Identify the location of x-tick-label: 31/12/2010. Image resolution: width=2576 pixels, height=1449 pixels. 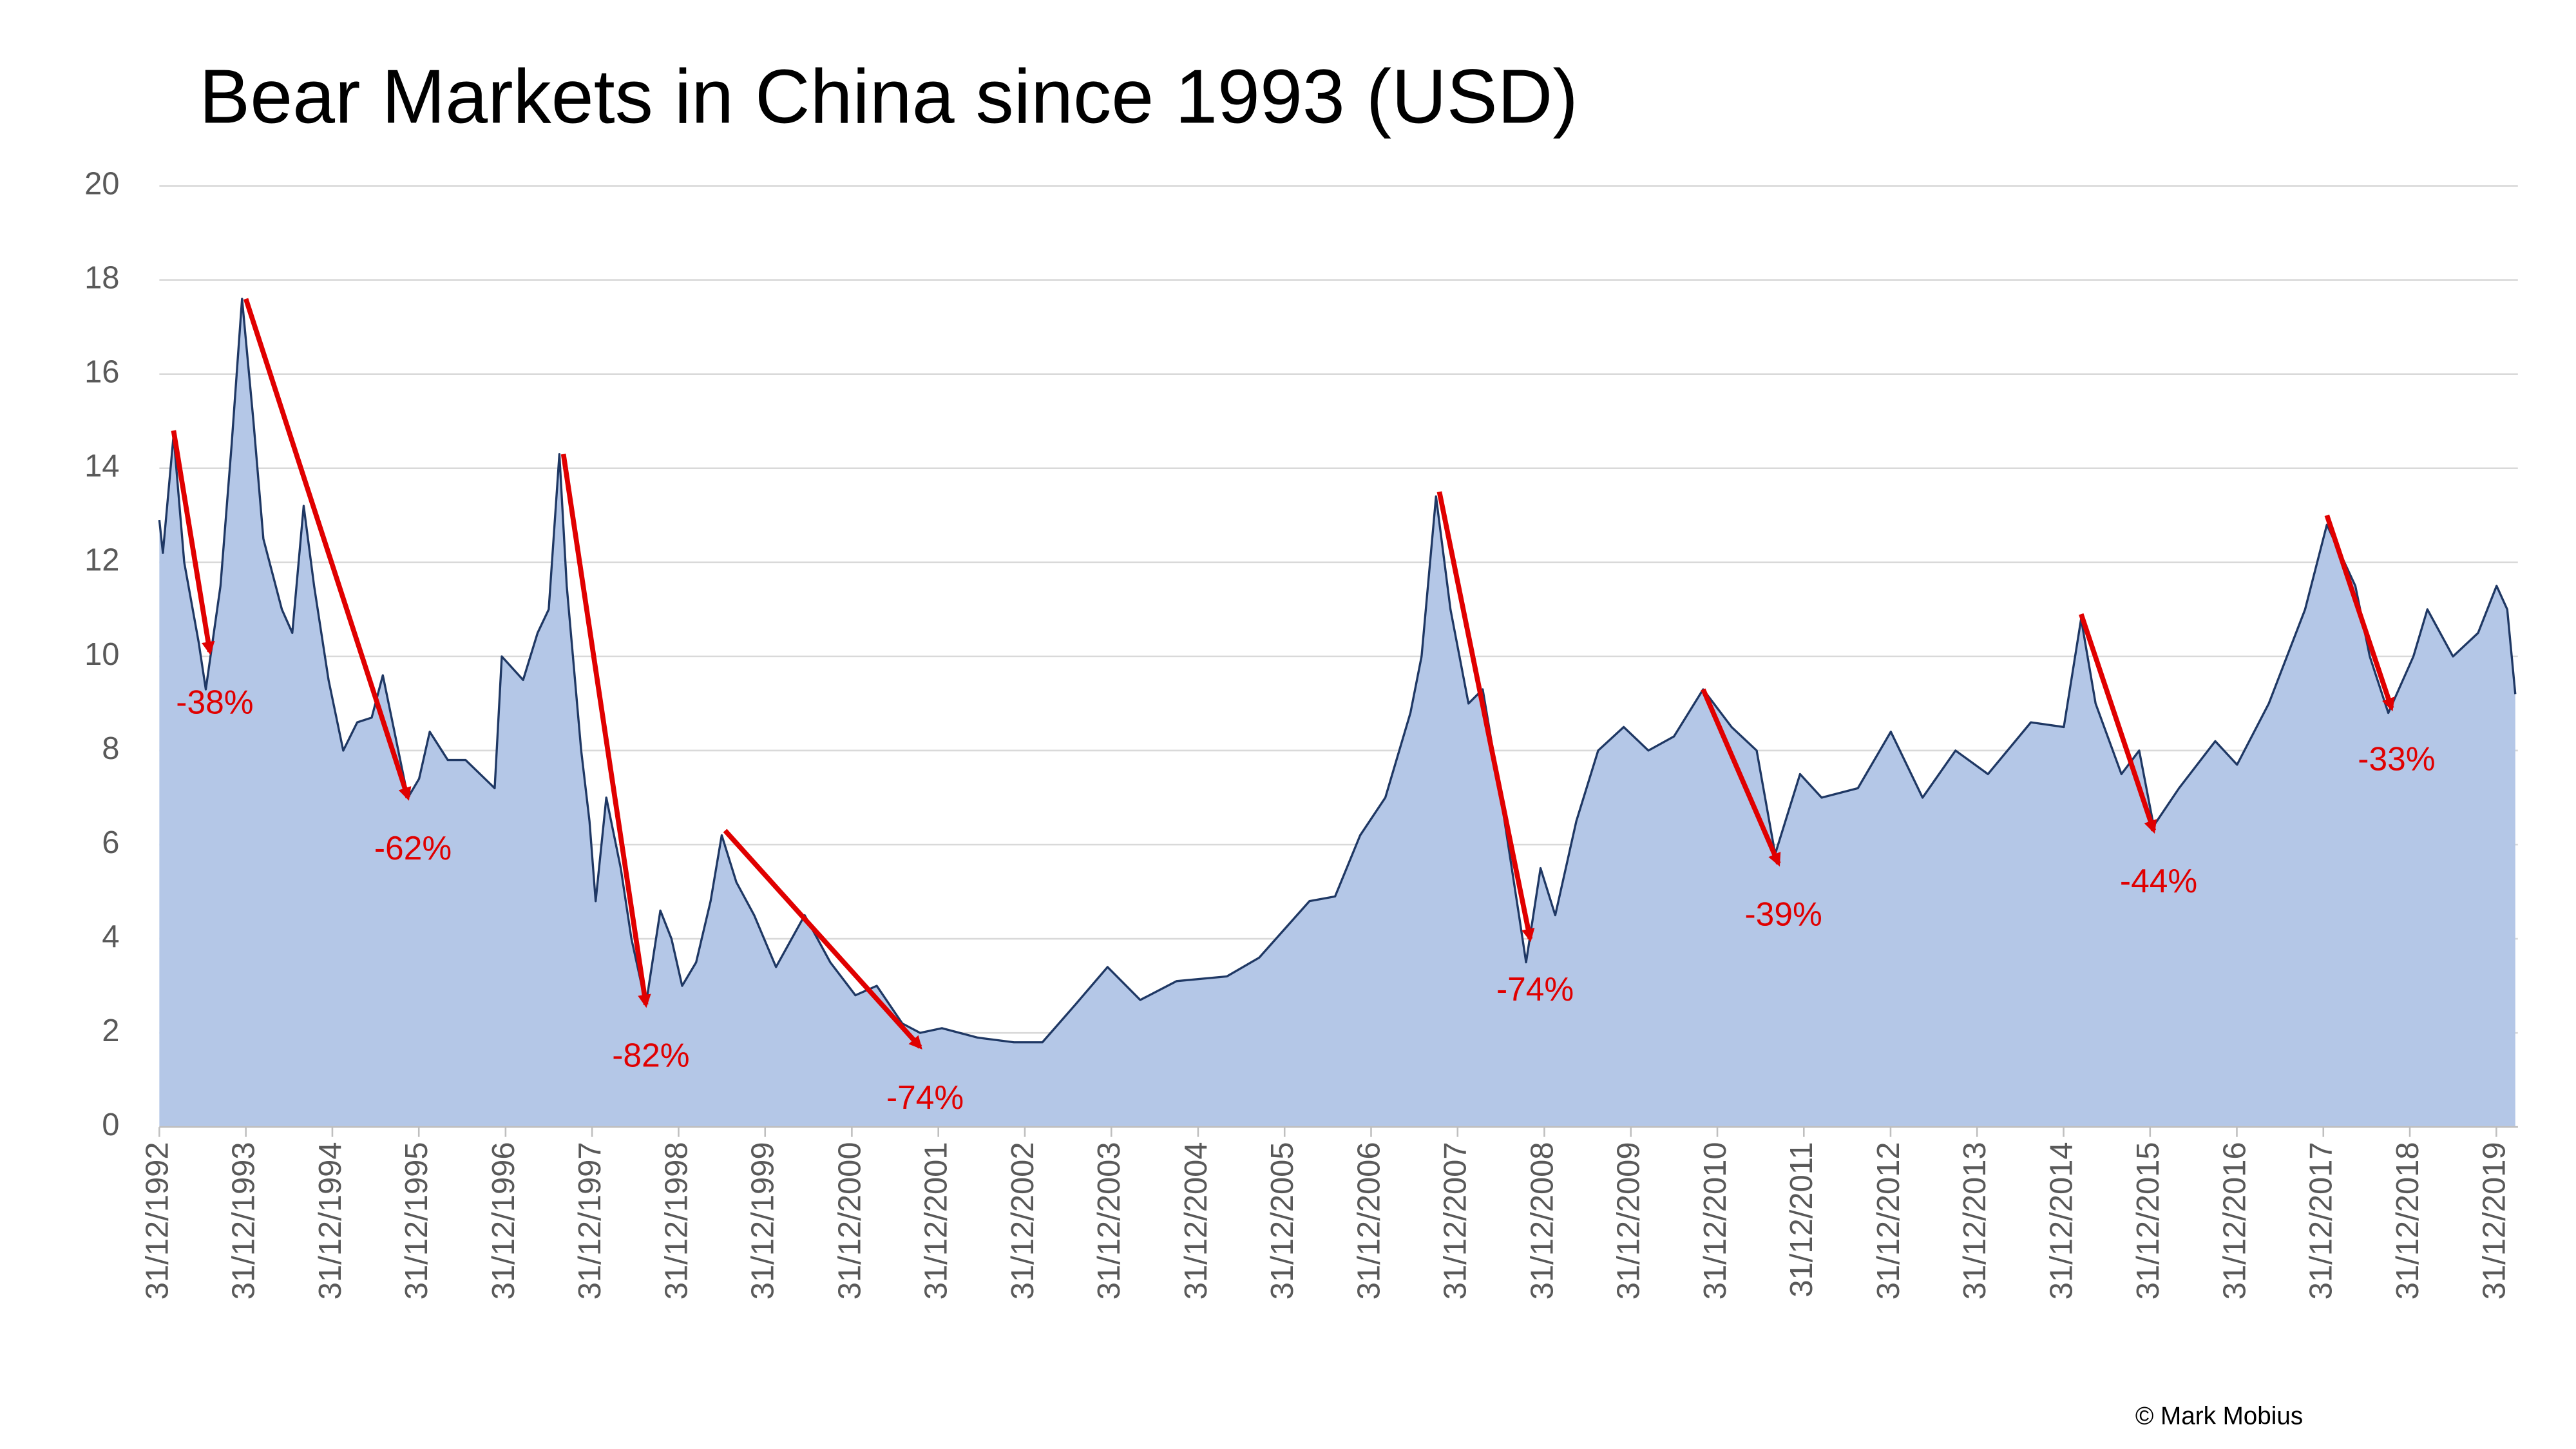
(1715, 1221).